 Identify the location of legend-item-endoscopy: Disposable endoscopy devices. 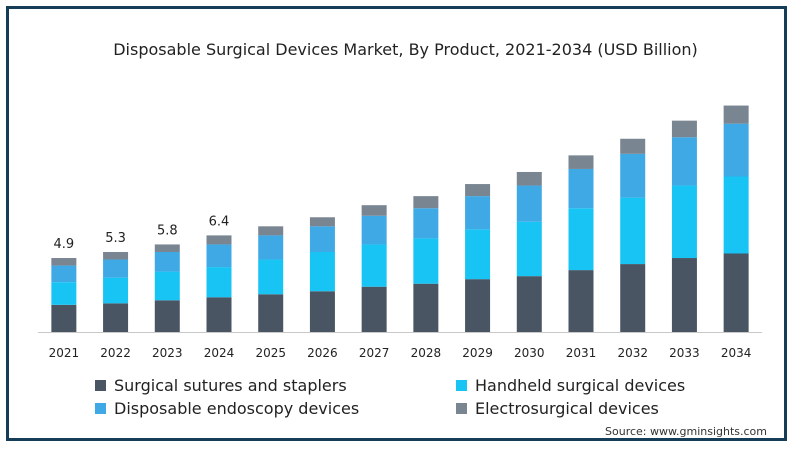
(227, 408).